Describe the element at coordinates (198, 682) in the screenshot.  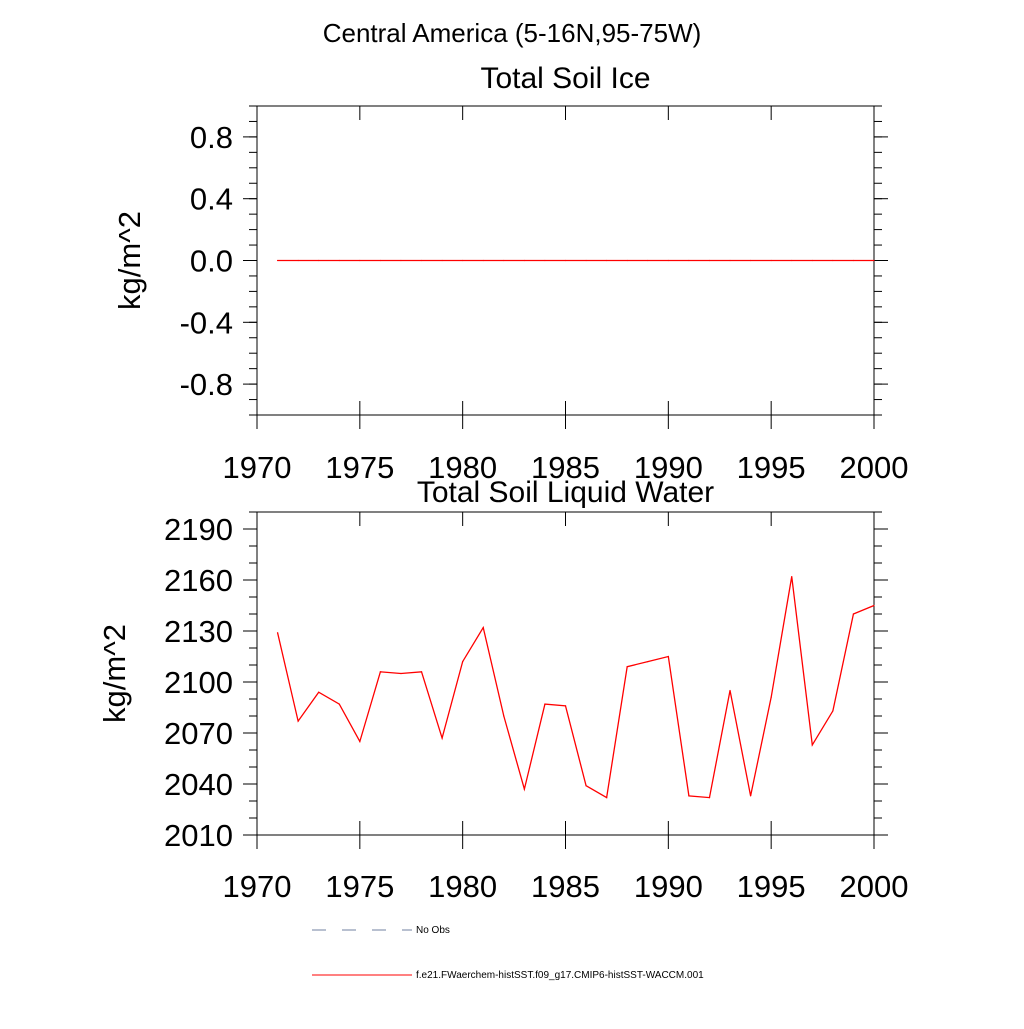
I see `y-tick-label: 2100` at that location.